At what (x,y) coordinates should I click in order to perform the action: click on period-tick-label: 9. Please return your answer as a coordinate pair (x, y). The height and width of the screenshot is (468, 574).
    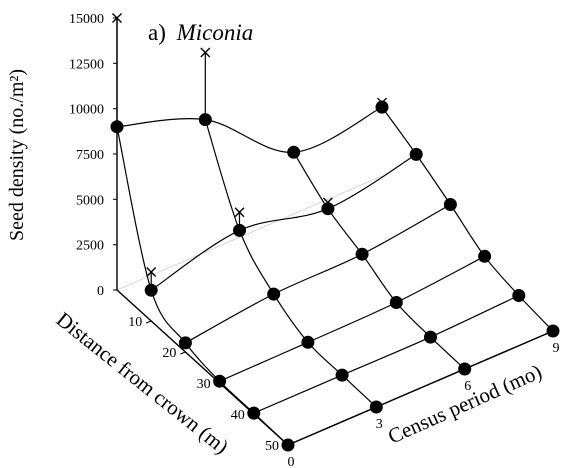
    Looking at the image, I should click on (556, 348).